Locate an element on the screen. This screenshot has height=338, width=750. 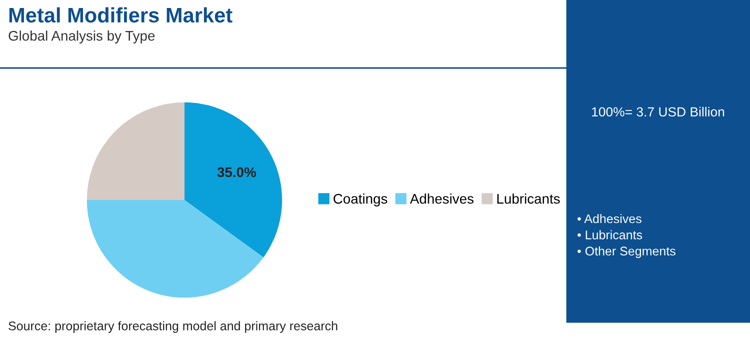
legend-label: Lubricants is located at coordinates (528, 199).